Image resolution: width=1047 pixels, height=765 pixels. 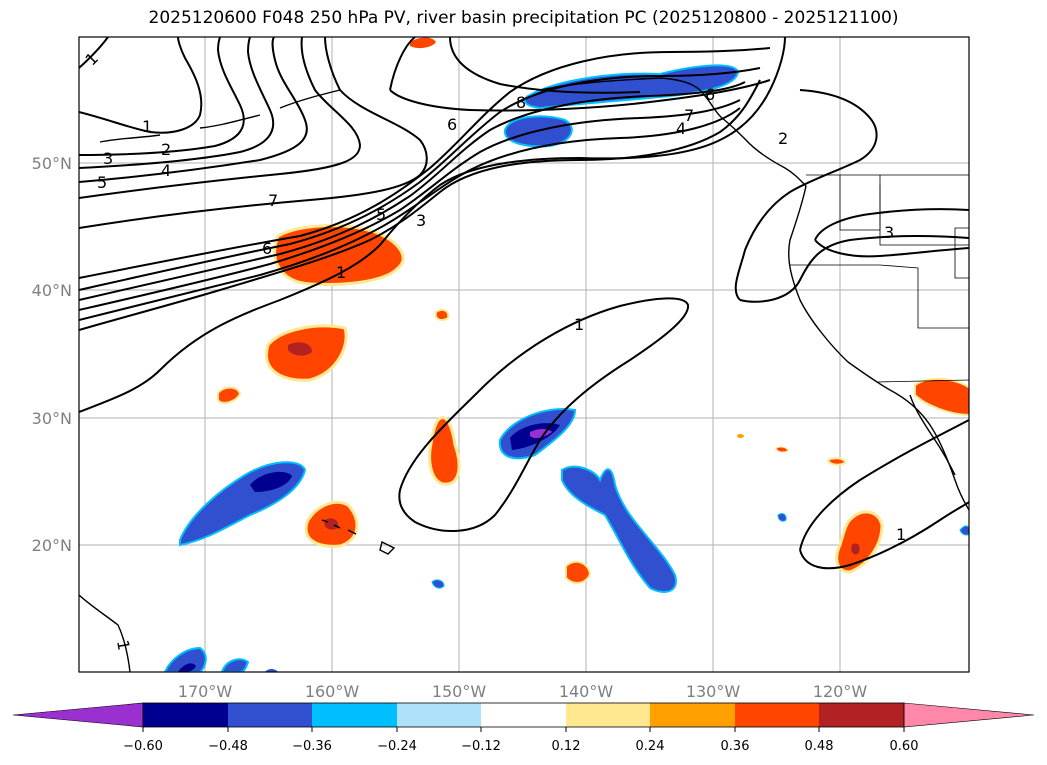 I want to click on lon-label: 130°W, so click(x=713, y=691).